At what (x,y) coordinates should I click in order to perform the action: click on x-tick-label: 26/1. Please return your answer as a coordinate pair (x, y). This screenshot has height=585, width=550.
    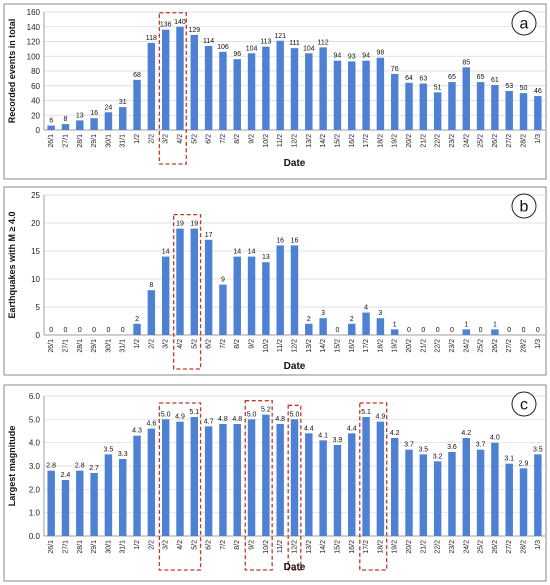
    Looking at the image, I should click on (51, 547).